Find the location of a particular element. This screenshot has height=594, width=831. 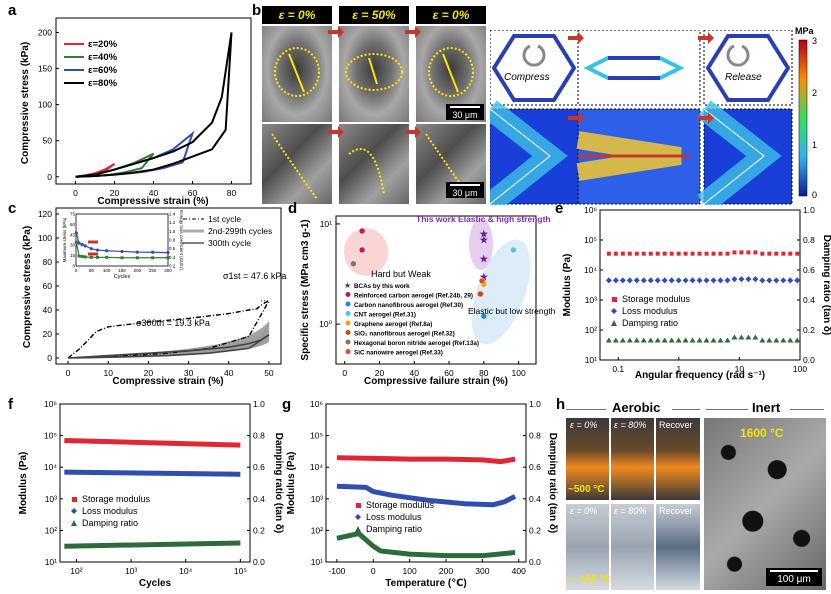

inset-x-tick: 100 is located at coordinates (107, 270).